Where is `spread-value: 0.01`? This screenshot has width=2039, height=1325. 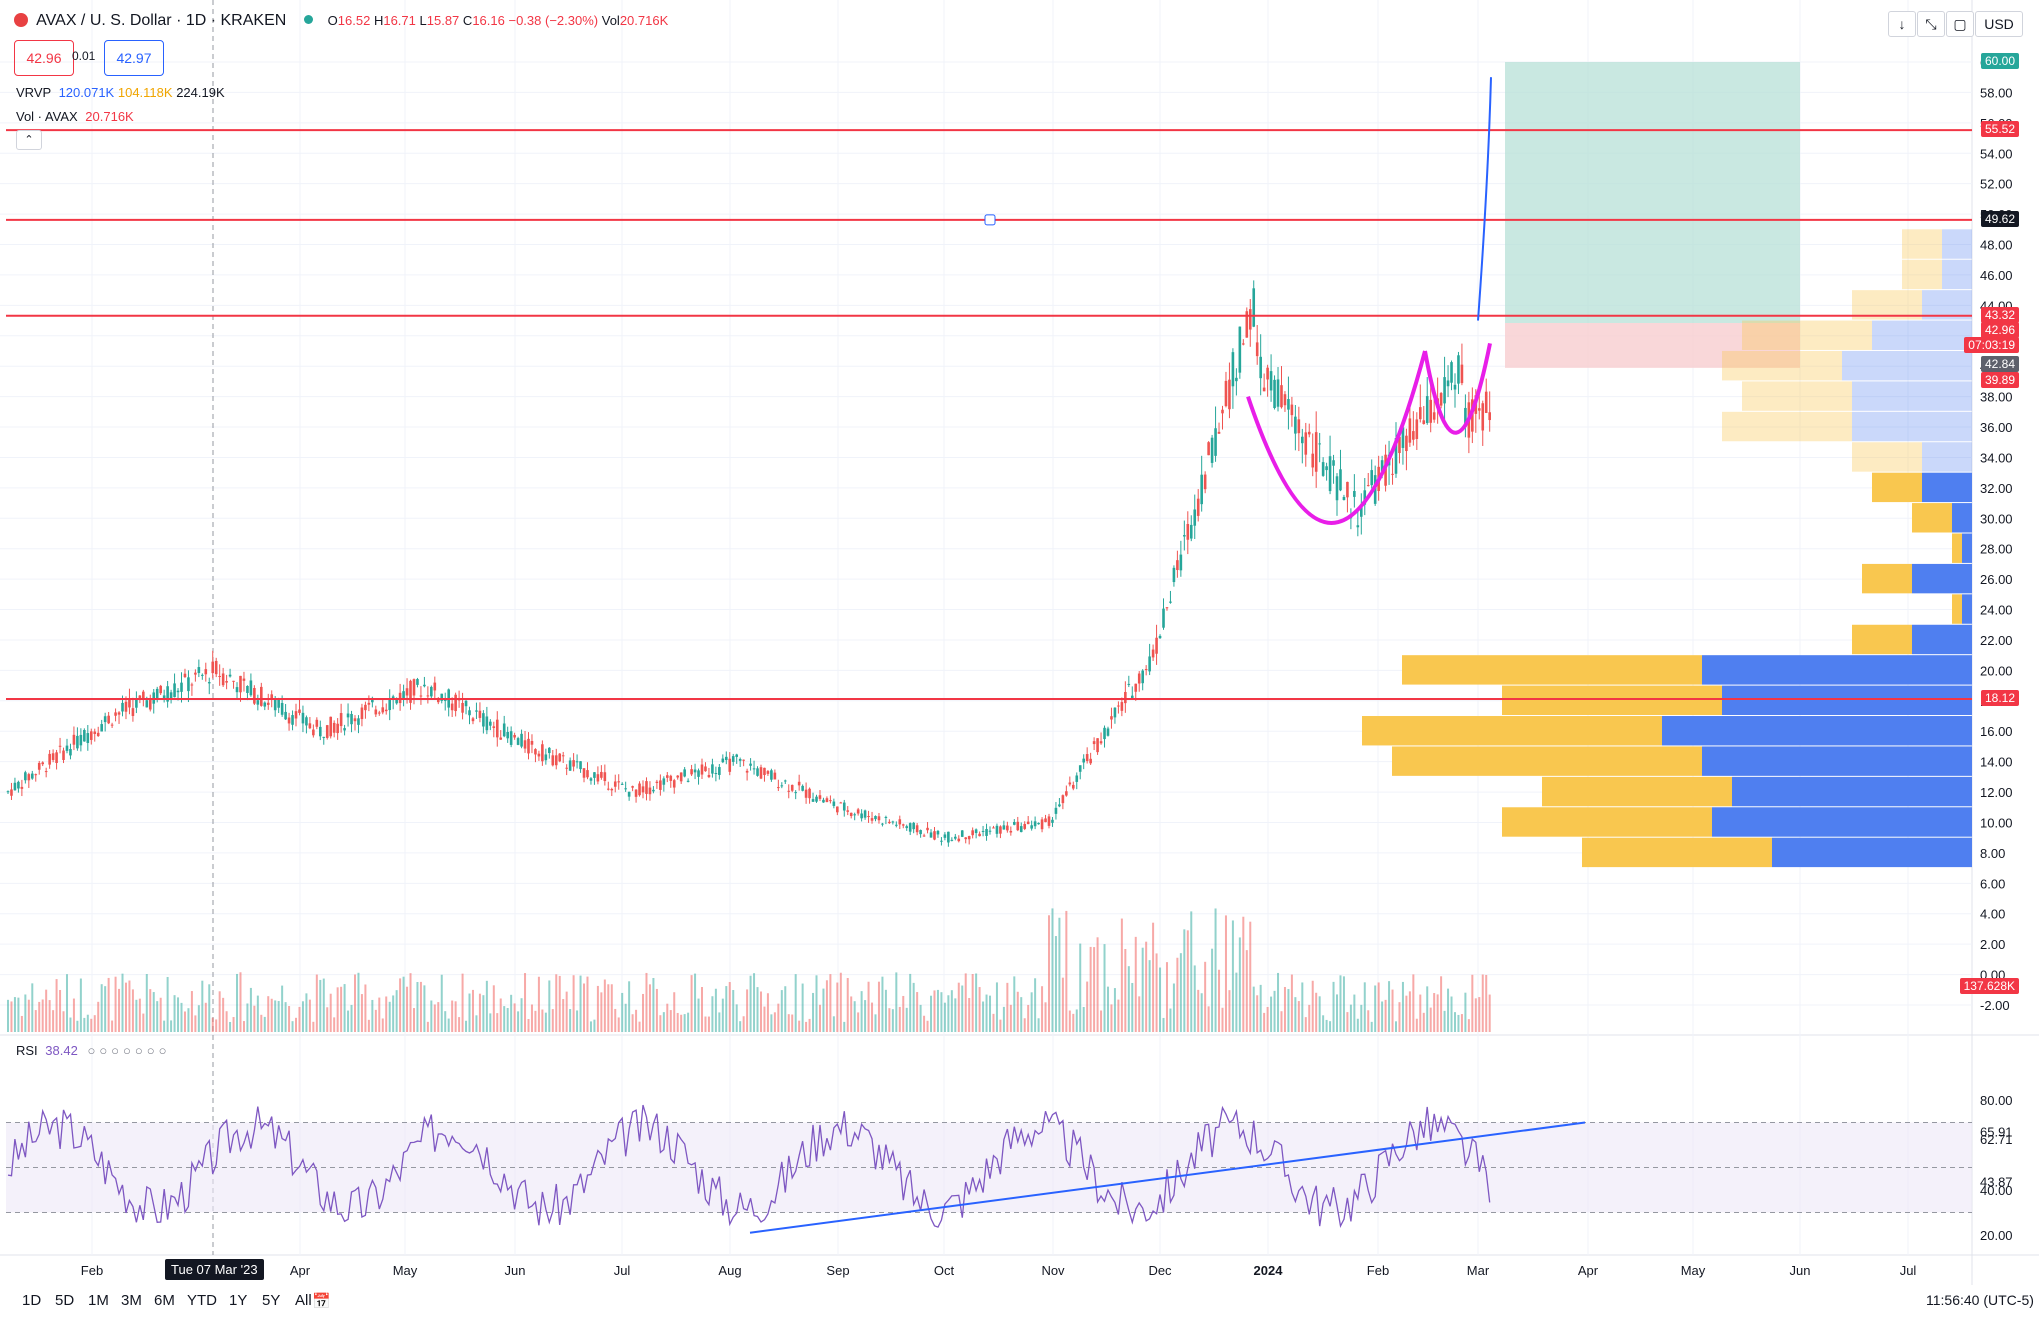
spread-value: 0.01 is located at coordinates (84, 56).